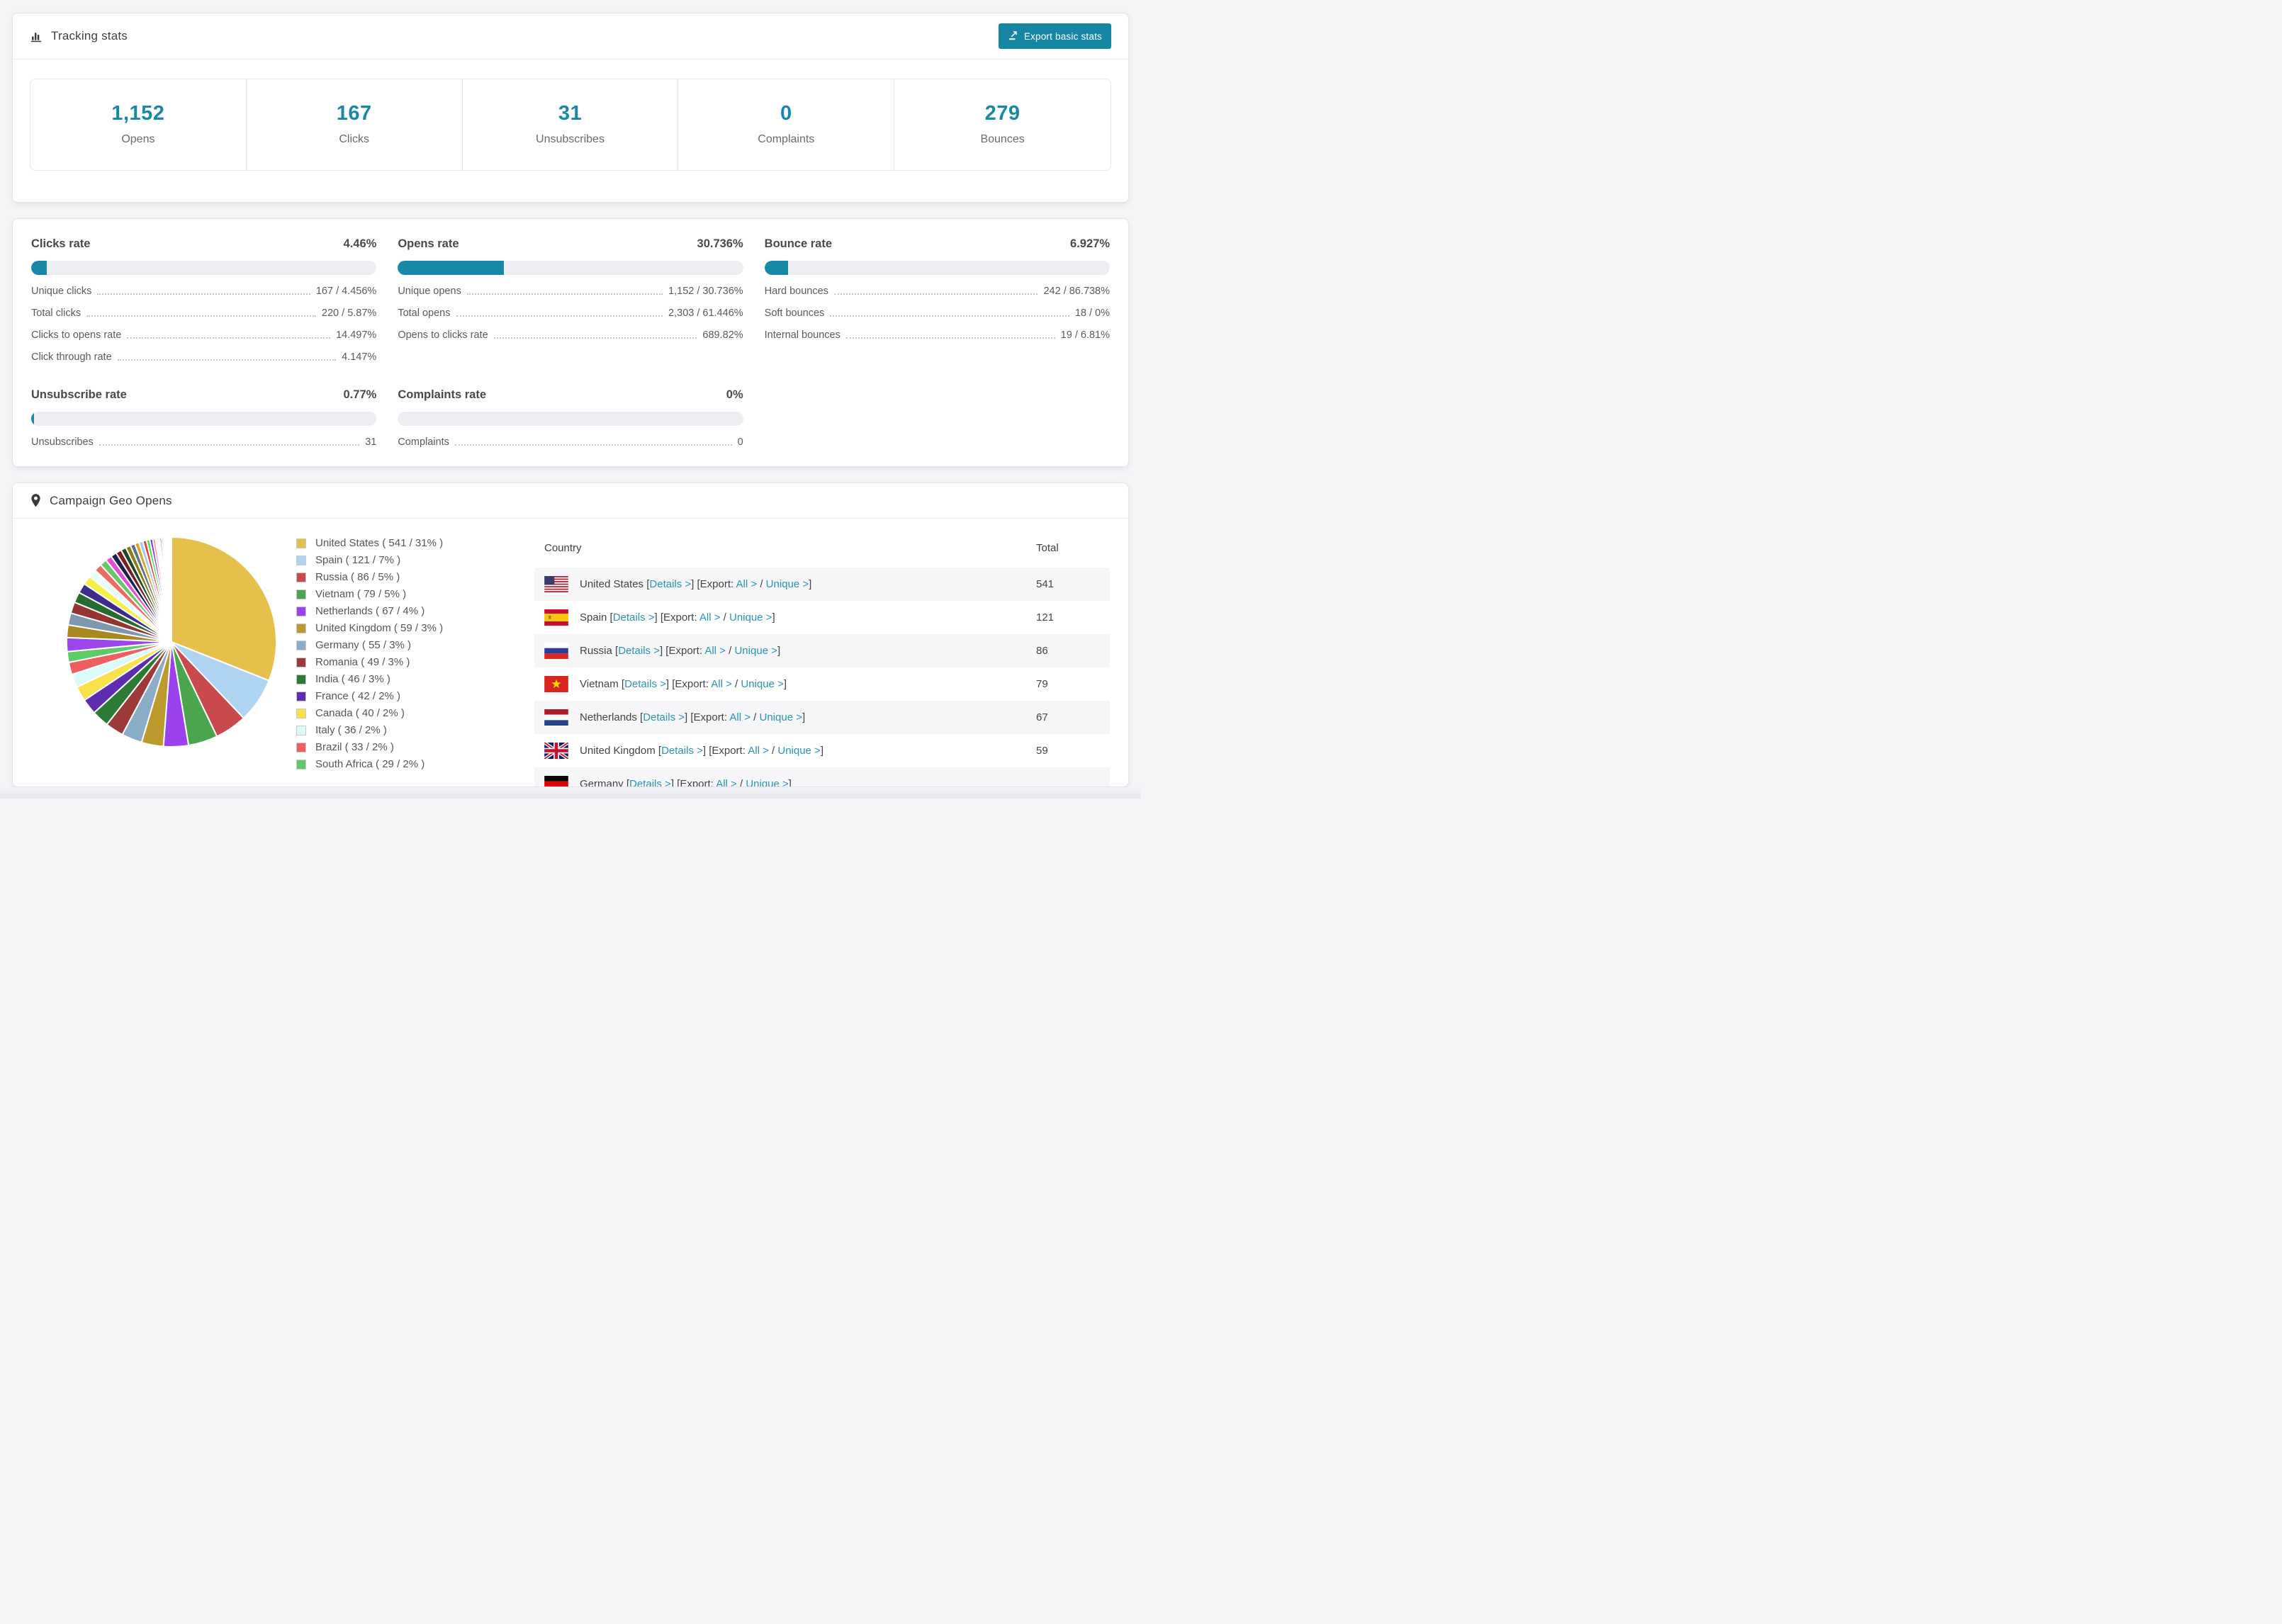 This screenshot has height=1624, width=2282. What do you see at coordinates (63, 442) in the screenshot?
I see `rate-row-label: Unsubscribes` at bounding box center [63, 442].